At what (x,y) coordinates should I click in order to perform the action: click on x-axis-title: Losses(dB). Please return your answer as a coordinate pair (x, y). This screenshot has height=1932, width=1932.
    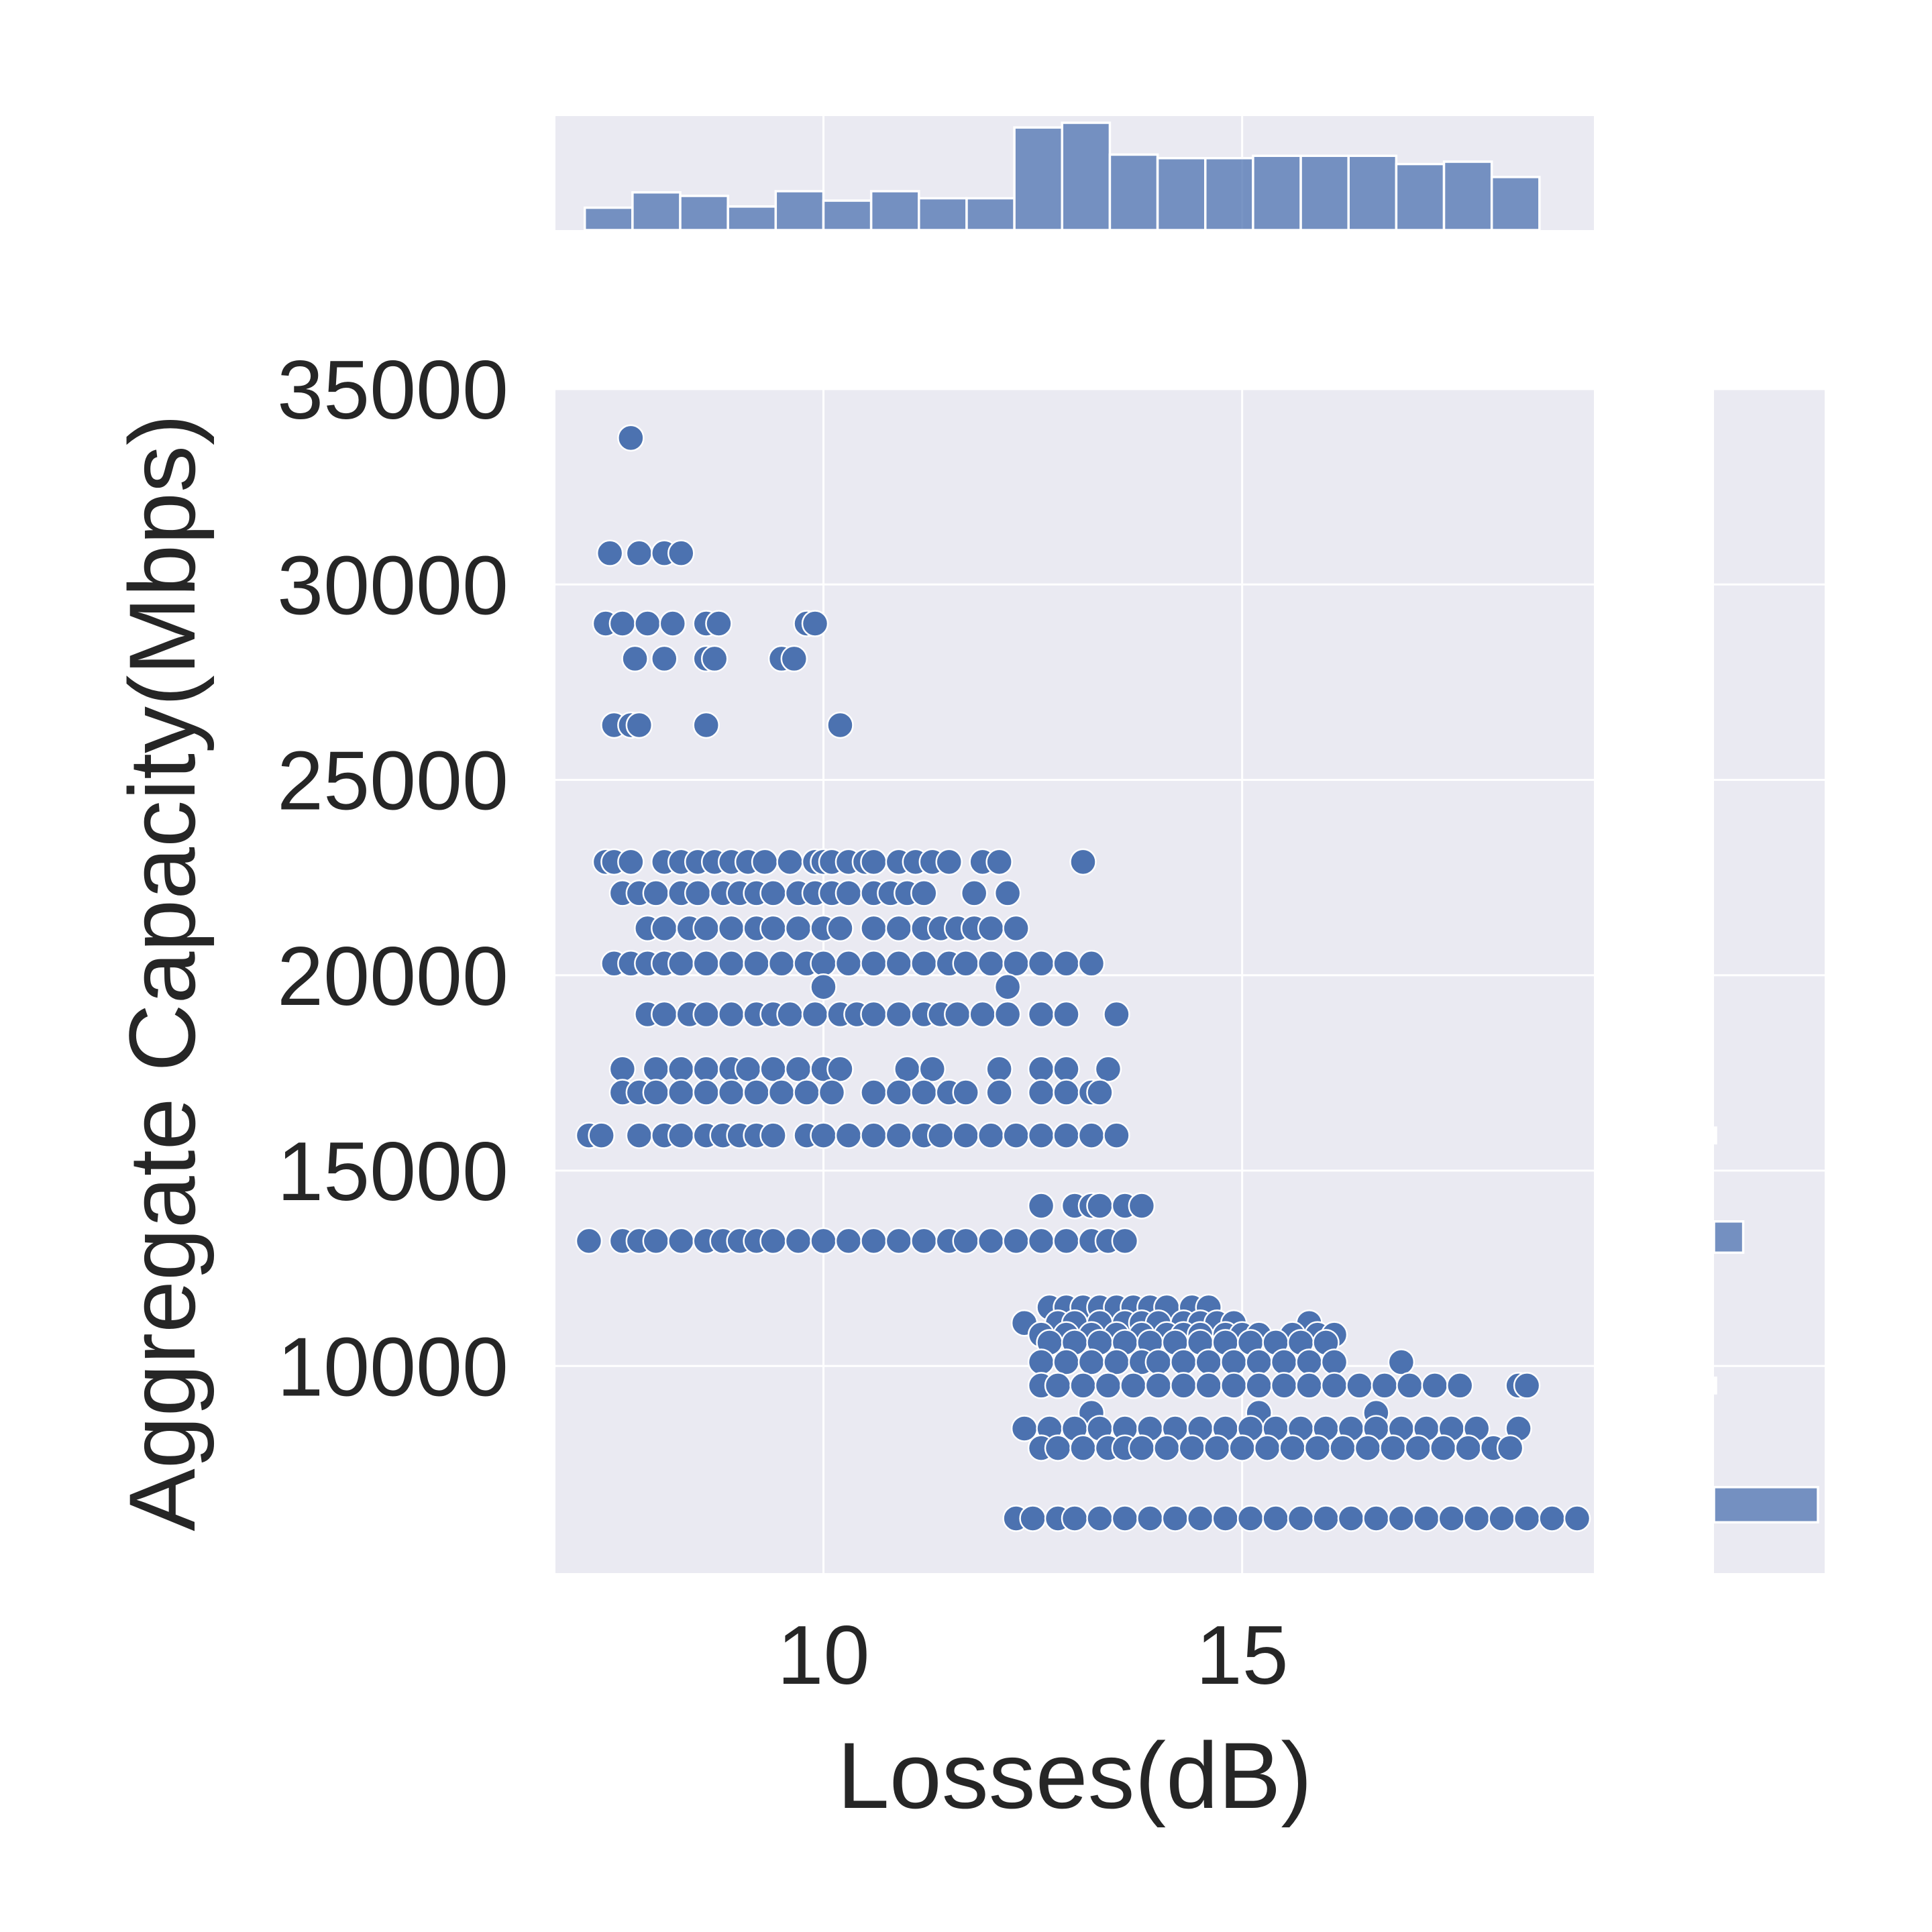
    Looking at the image, I should click on (1074, 1775).